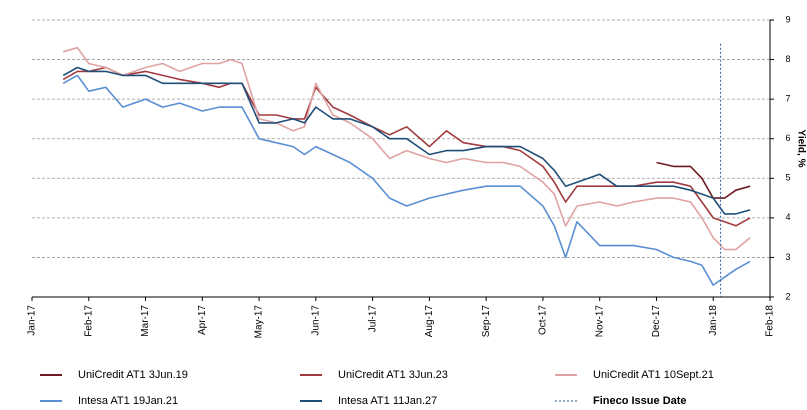  Describe the element at coordinates (787, 19) in the screenshot. I see `y-tick-label: 9` at that location.